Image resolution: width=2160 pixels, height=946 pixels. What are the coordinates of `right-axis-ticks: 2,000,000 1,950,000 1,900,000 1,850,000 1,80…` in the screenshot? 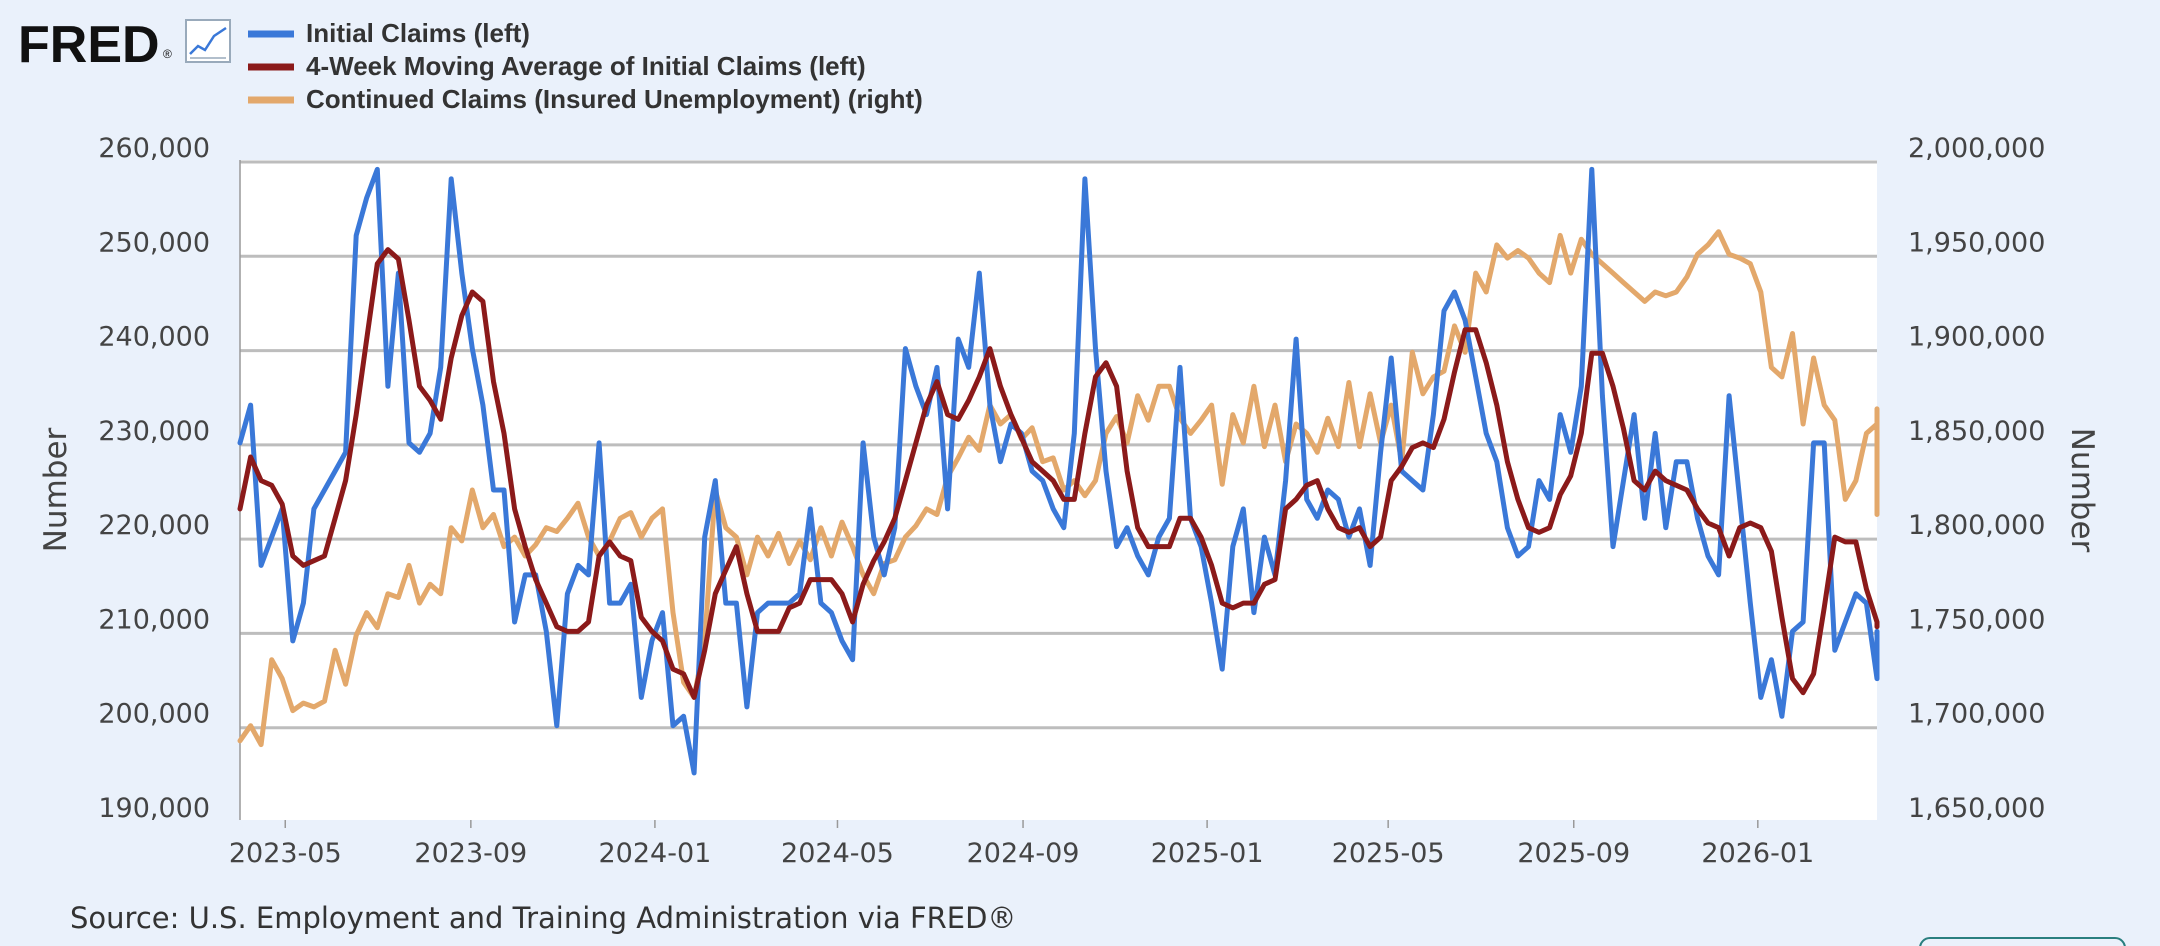 It's located at (1976, 478).